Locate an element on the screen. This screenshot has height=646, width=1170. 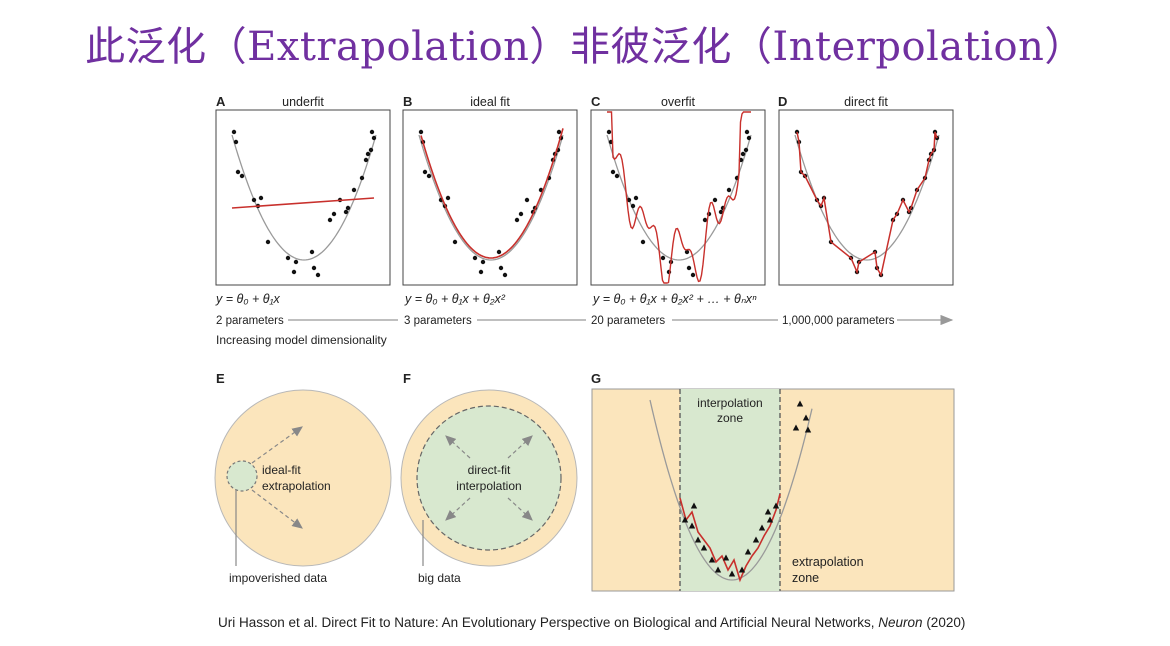
panel-g-plot is located at coordinates (731, 491).